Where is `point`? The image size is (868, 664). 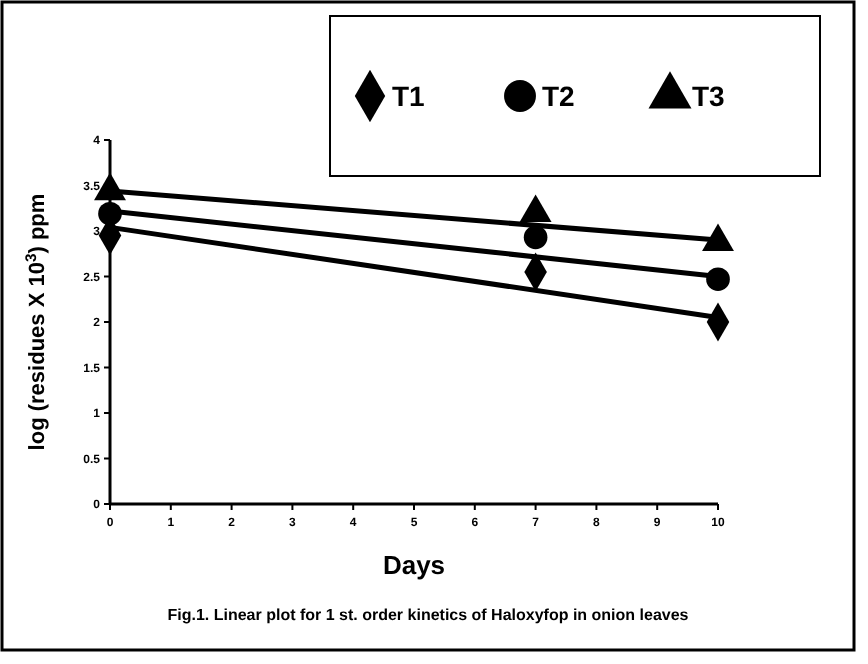
point is located at coordinates (535, 237).